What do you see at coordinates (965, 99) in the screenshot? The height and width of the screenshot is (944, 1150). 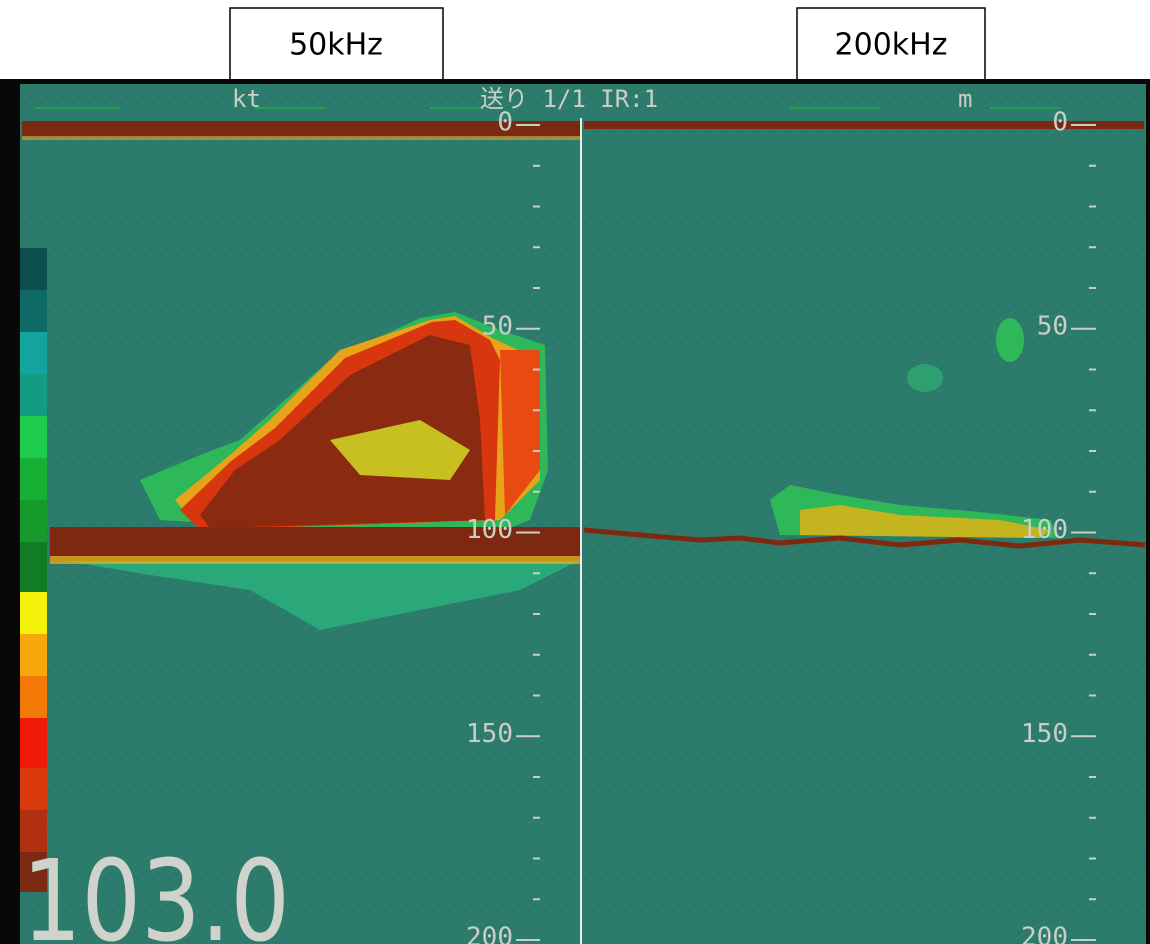 I see `depth-unit: m` at bounding box center [965, 99].